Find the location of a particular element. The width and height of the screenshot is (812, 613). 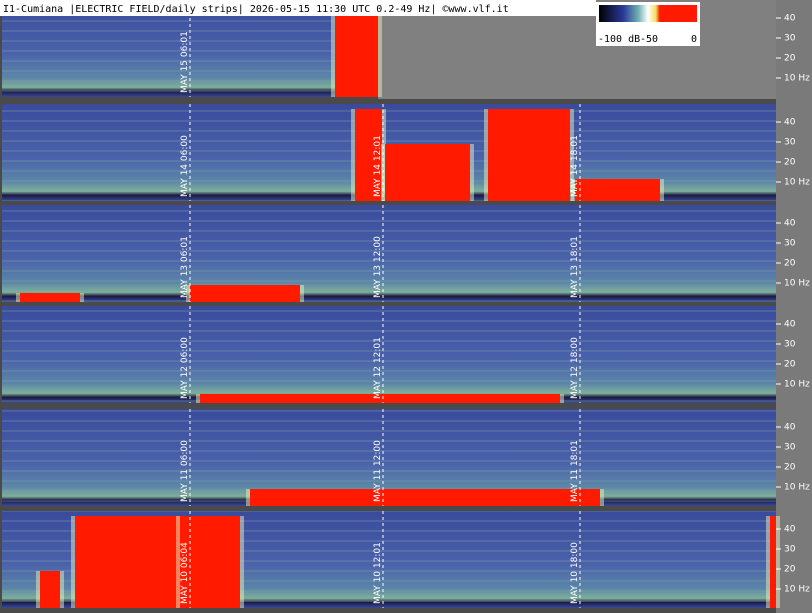

time-label: MAY 11 06:00 is located at coordinates (185, 471).